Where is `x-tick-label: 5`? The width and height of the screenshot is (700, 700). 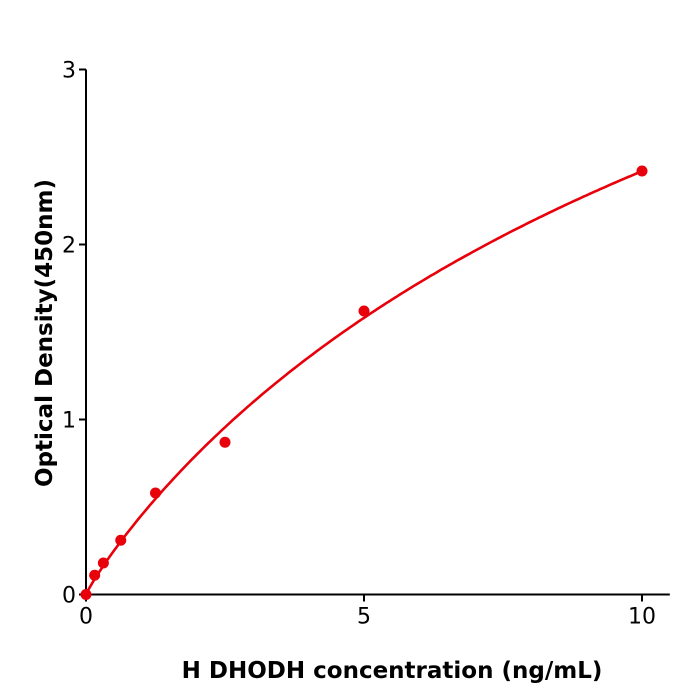 x-tick-label: 5 is located at coordinates (364, 617).